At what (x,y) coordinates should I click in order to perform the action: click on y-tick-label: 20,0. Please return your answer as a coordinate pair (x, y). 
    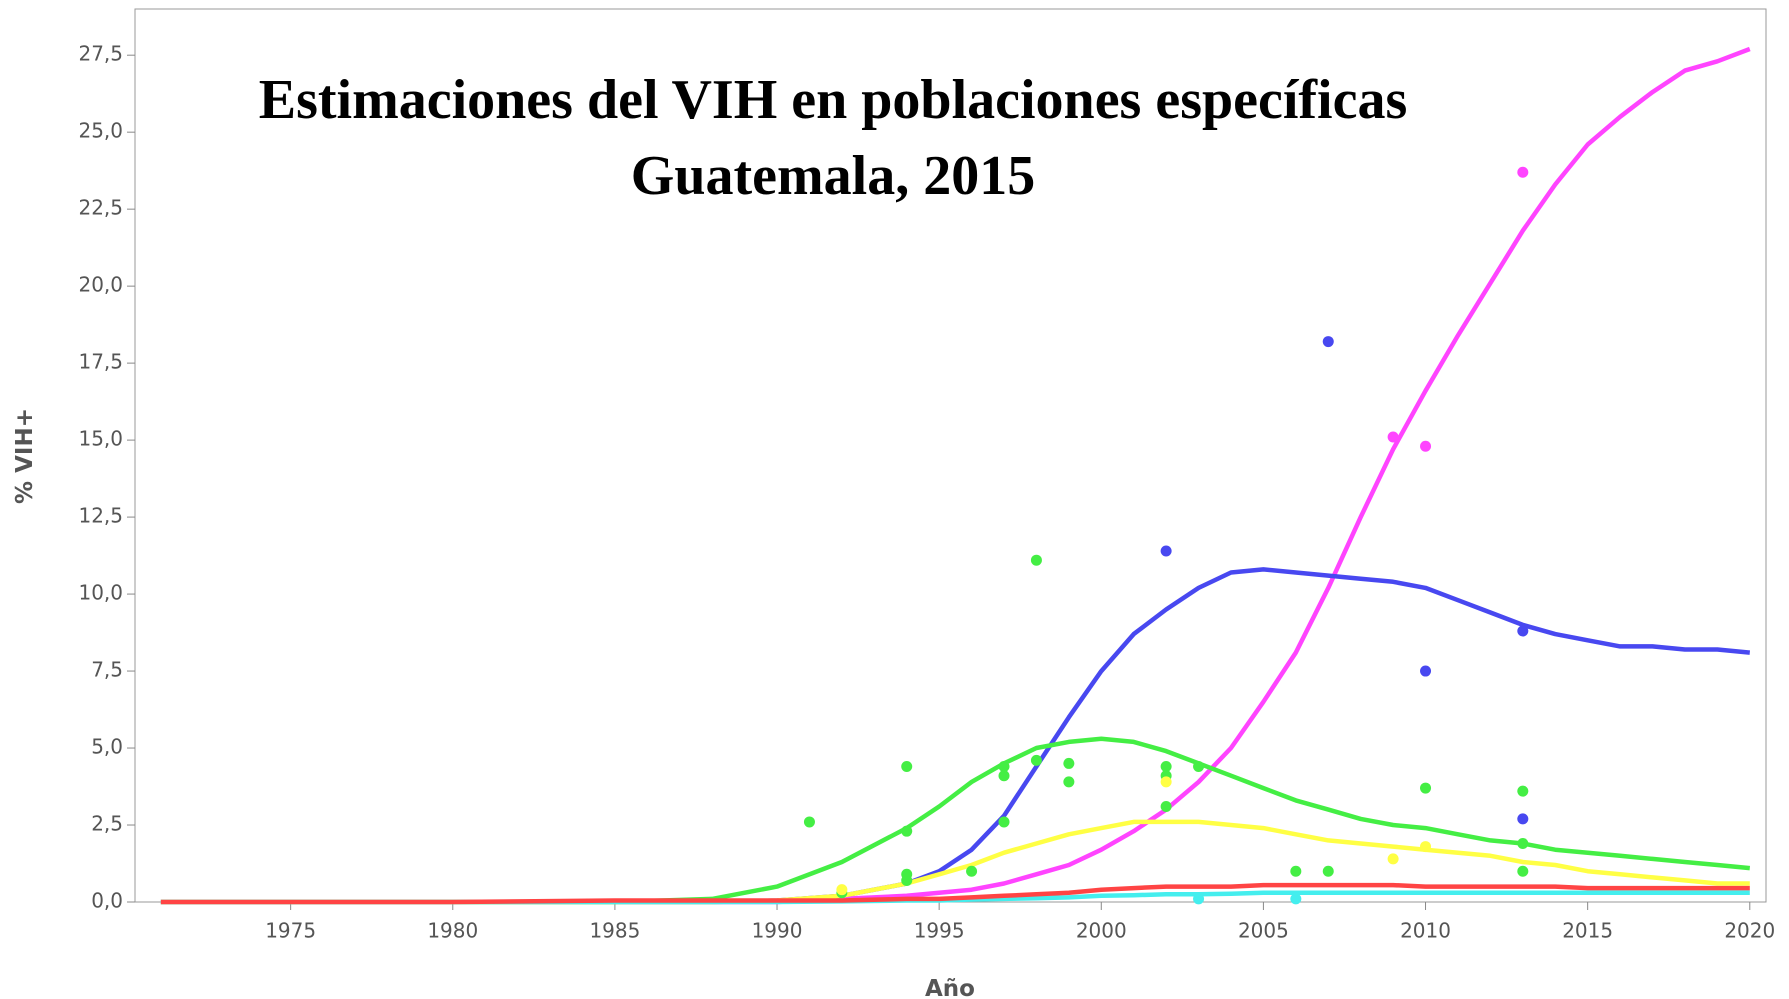
    Looking at the image, I should click on (100, 285).